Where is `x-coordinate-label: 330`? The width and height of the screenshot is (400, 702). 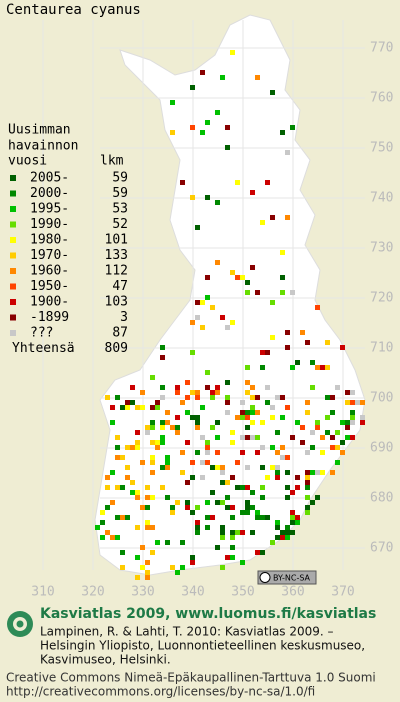
x-coordinate-label: 330 is located at coordinates (142, 592).